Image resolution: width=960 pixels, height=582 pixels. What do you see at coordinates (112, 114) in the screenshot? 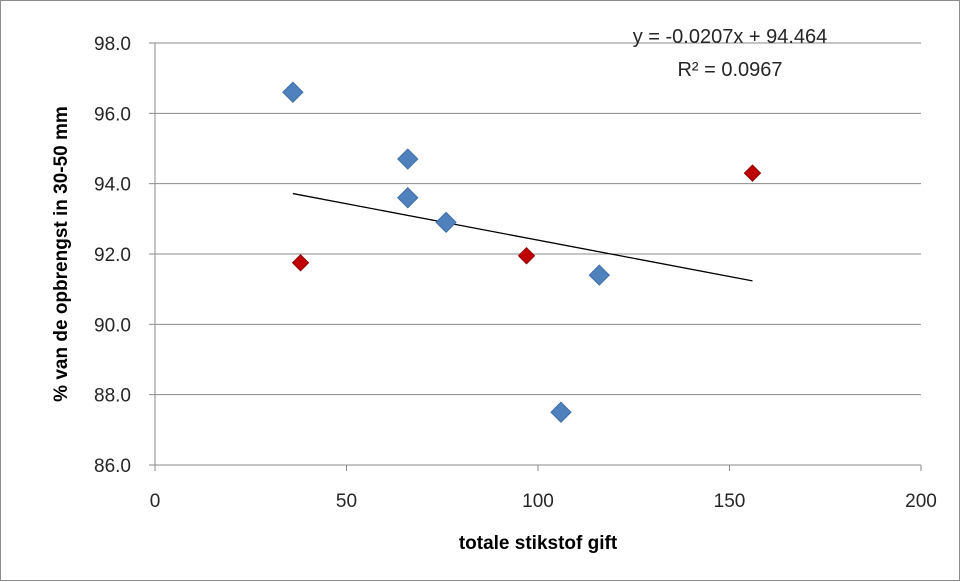
I see `y-tick-label: 96.0` at bounding box center [112, 114].